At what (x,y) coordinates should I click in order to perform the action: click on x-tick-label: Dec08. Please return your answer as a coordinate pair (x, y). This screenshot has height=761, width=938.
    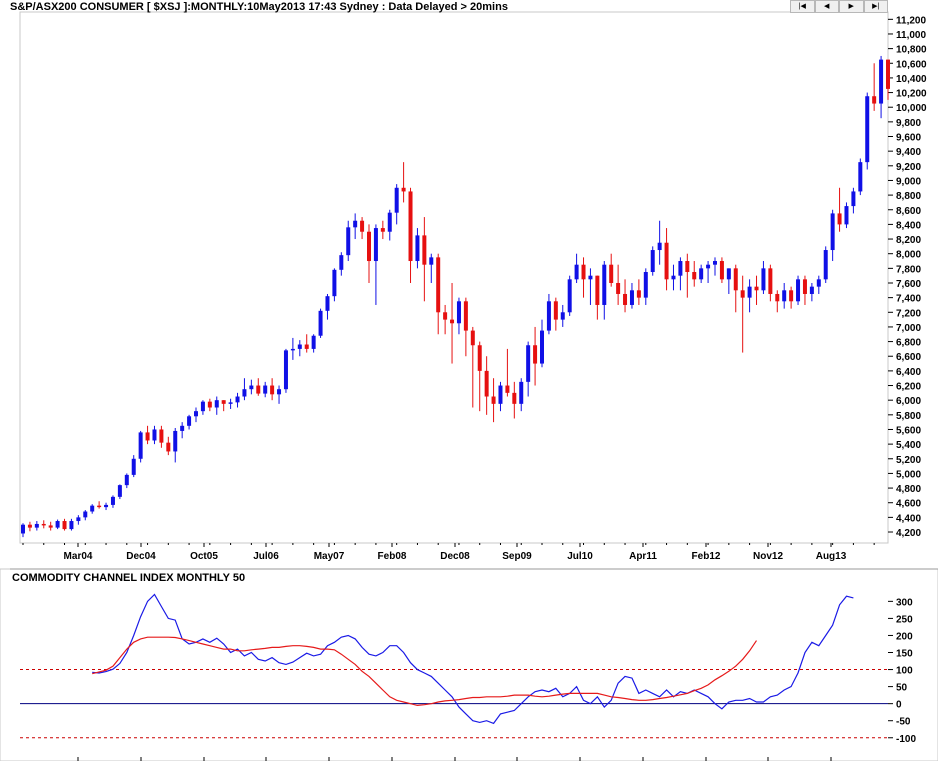
    Looking at the image, I should click on (455, 556).